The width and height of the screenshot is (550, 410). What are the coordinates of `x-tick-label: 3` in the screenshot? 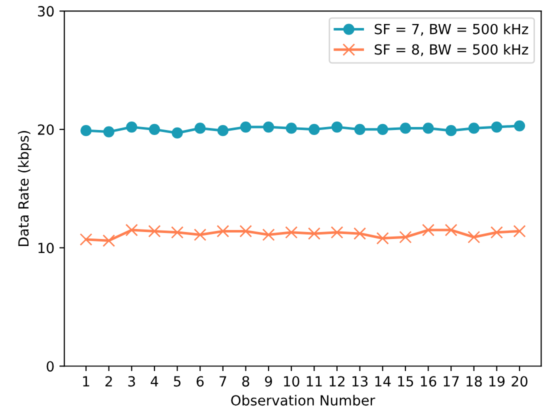 It's located at (131, 381).